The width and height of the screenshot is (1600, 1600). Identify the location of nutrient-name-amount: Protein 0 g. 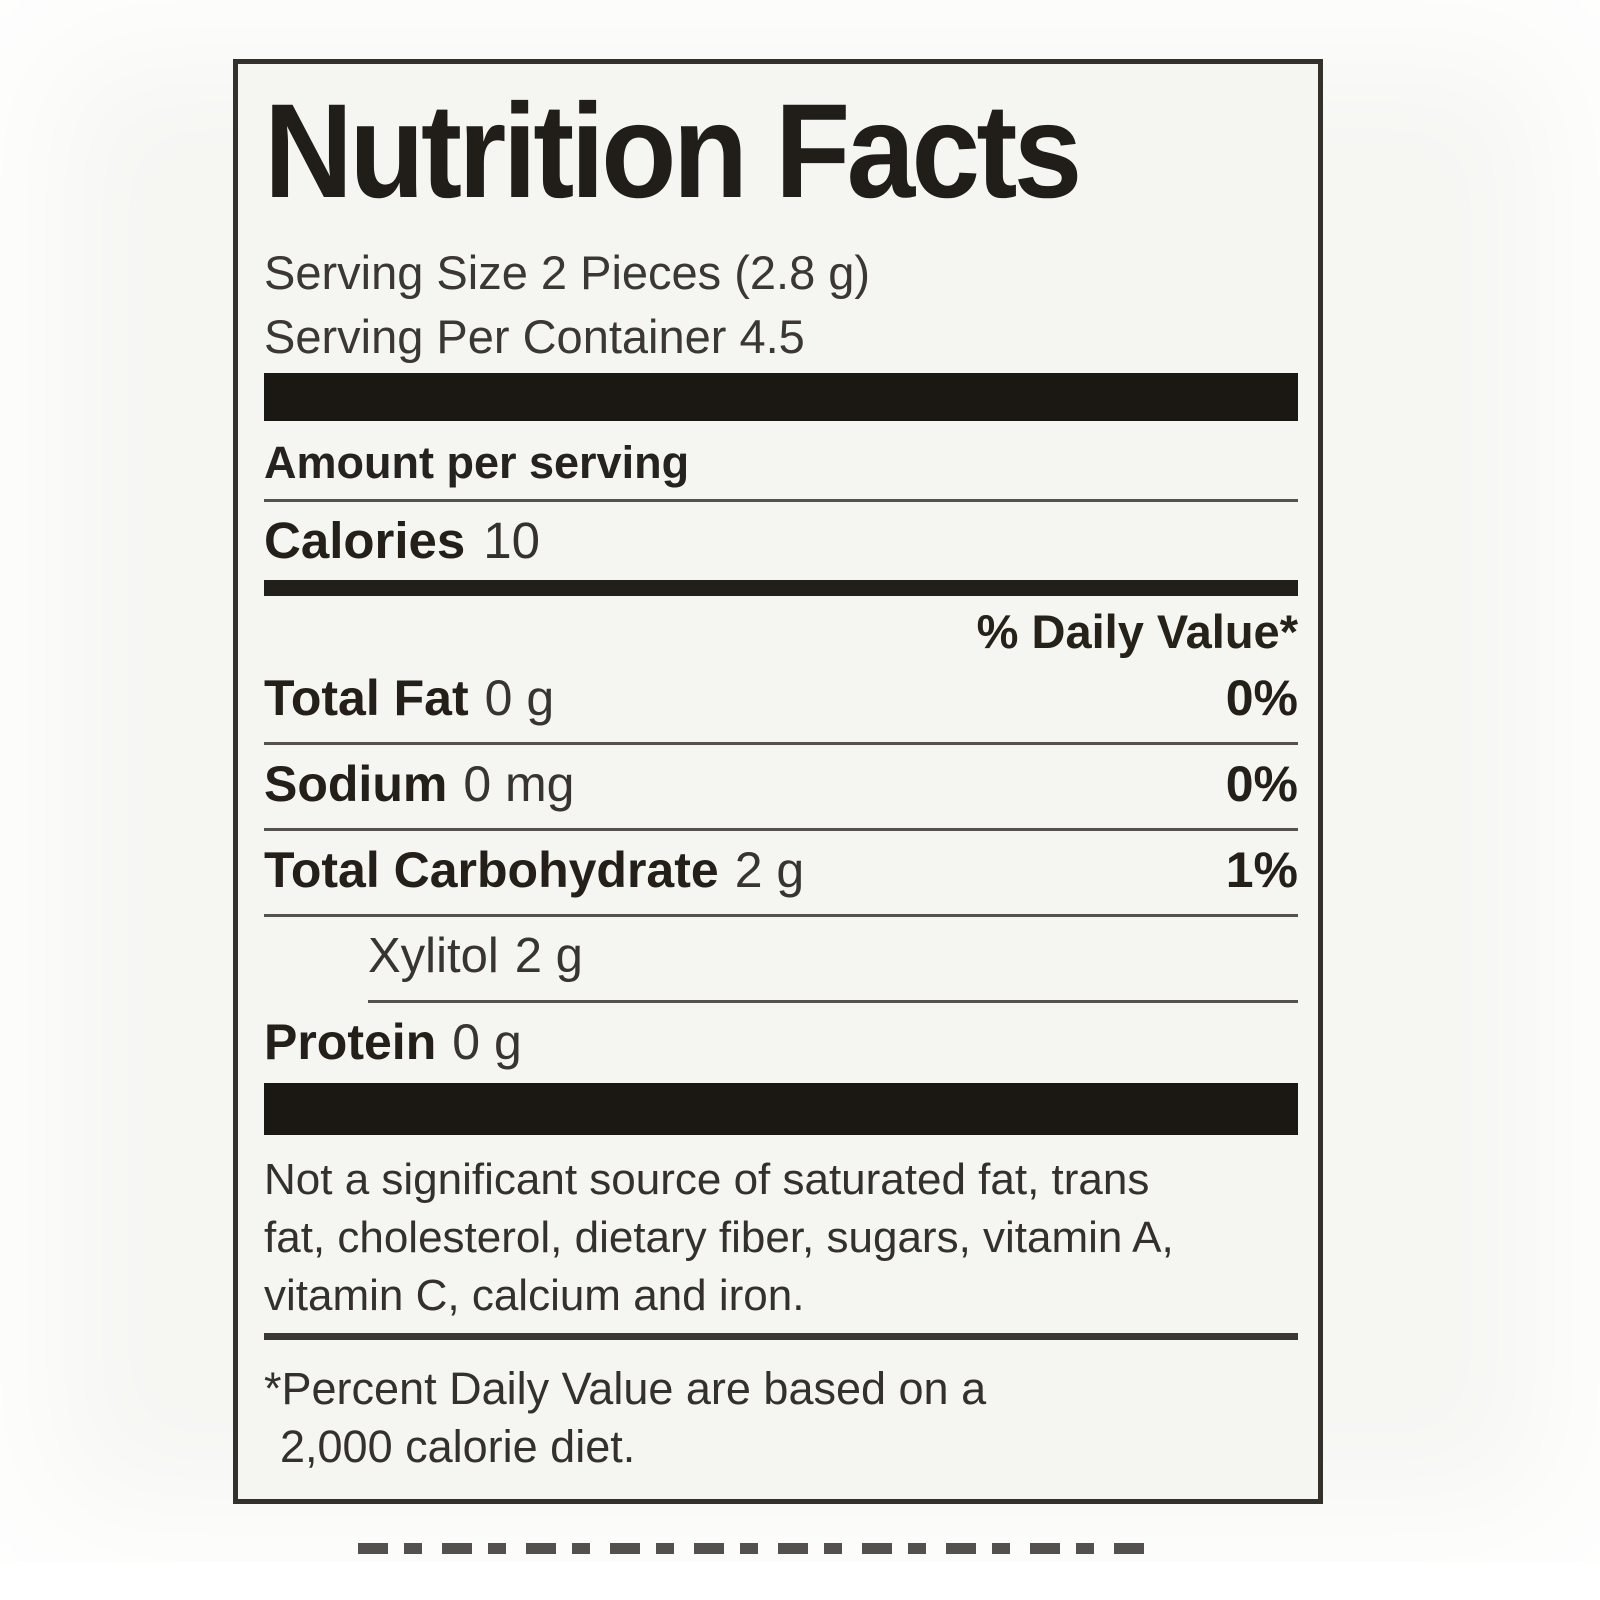
(393, 1042).